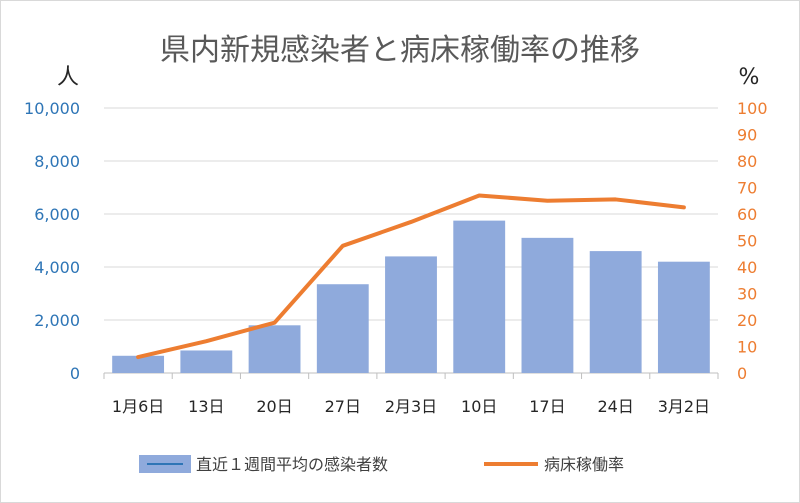 The image size is (800, 503). I want to click on legend-label: 病床稼働率, so click(584, 464).